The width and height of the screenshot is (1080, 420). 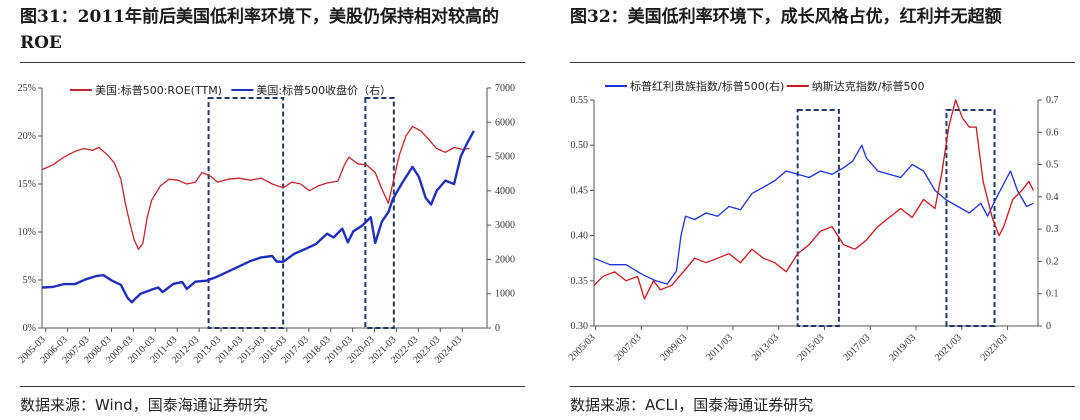 I want to click on x-tick-label: 2015/03, so click(x=811, y=347).